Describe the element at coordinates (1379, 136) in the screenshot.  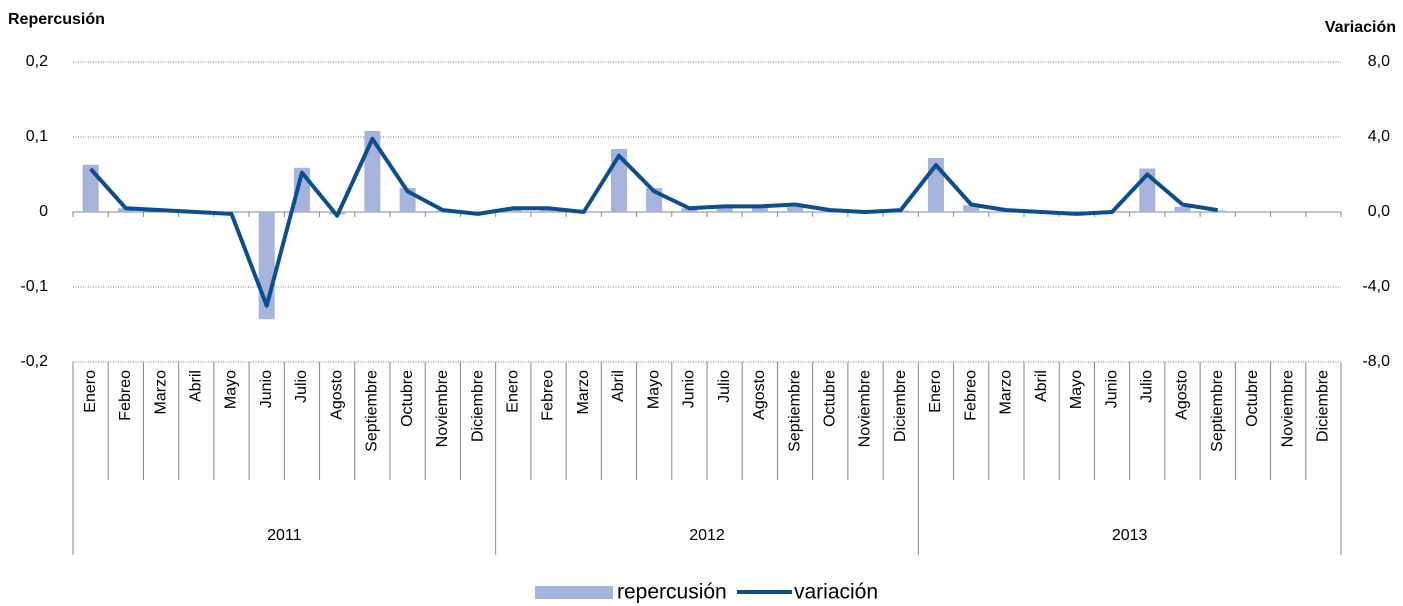
I see `y2-tick-label: 4,0` at that location.